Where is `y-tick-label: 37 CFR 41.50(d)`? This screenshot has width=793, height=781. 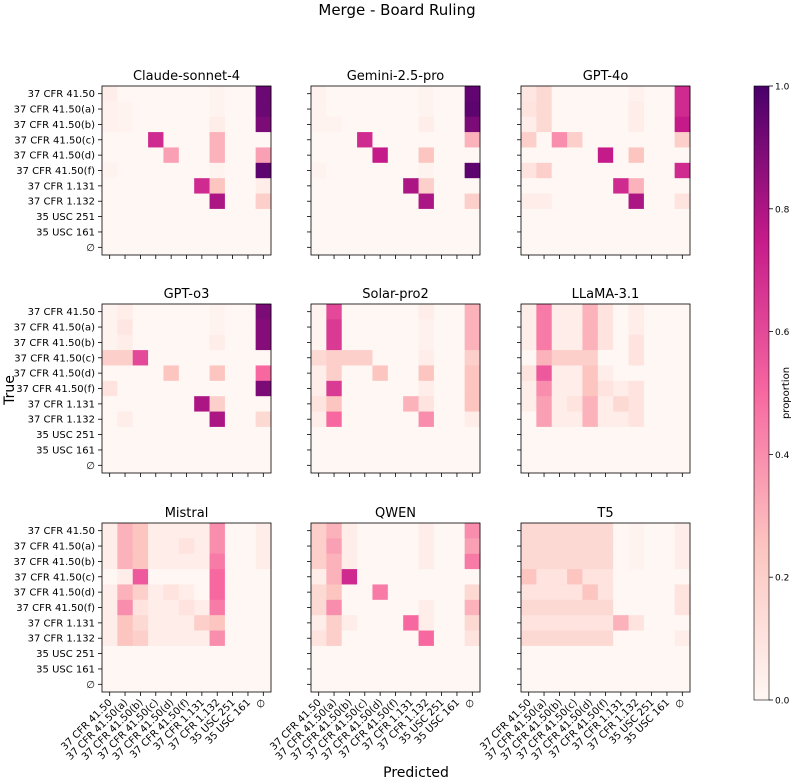 y-tick-label: 37 CFR 41.50(d) is located at coordinates (54, 374).